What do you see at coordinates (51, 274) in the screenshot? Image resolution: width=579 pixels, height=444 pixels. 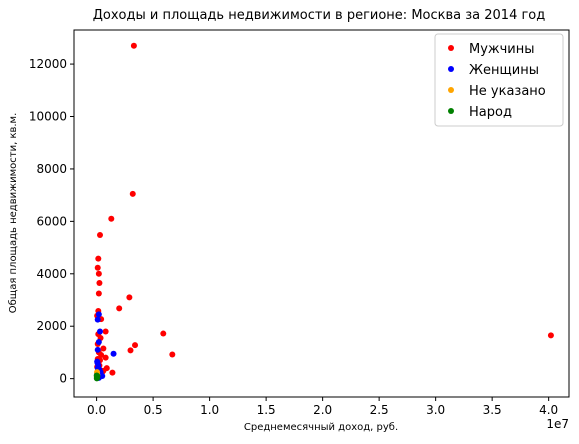 I see `y-tick-label: 4000` at bounding box center [51, 274].